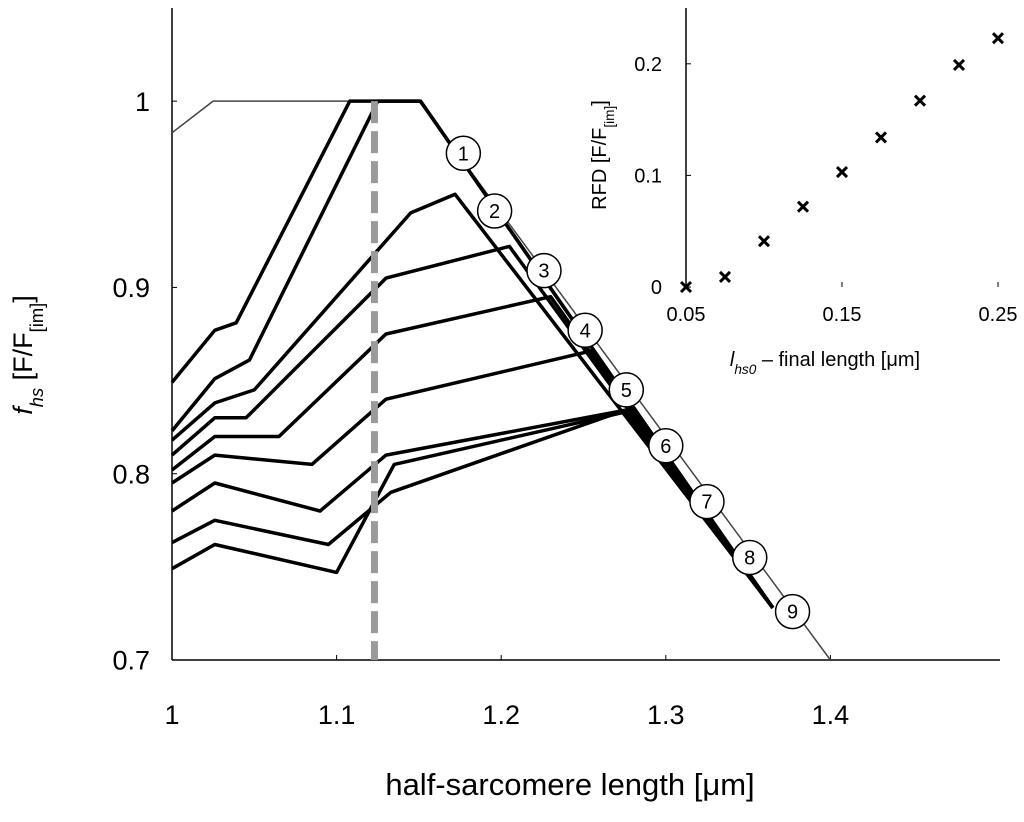 The width and height of the screenshot is (1024, 822). What do you see at coordinates (842, 315) in the screenshot?
I see `x-tick-label: 0.15` at bounding box center [842, 315].